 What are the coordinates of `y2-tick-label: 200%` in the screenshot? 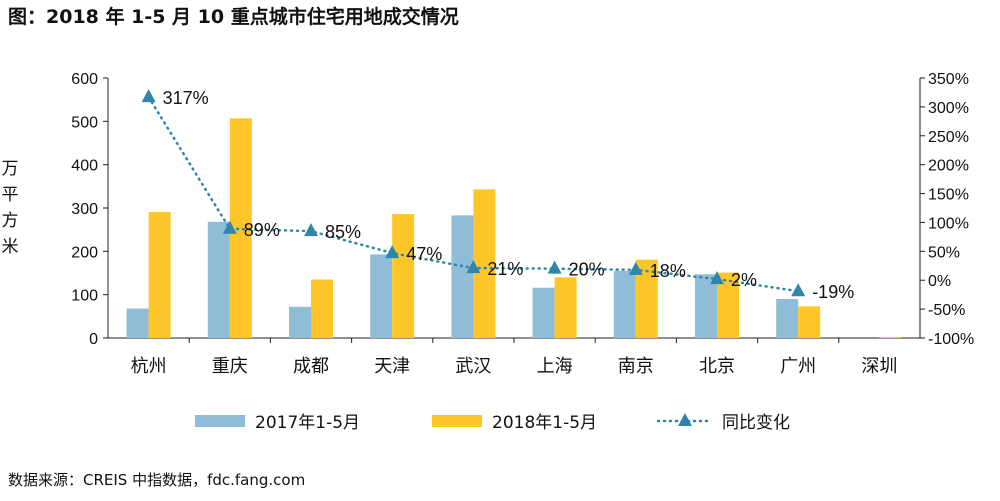 It's located at (948, 166).